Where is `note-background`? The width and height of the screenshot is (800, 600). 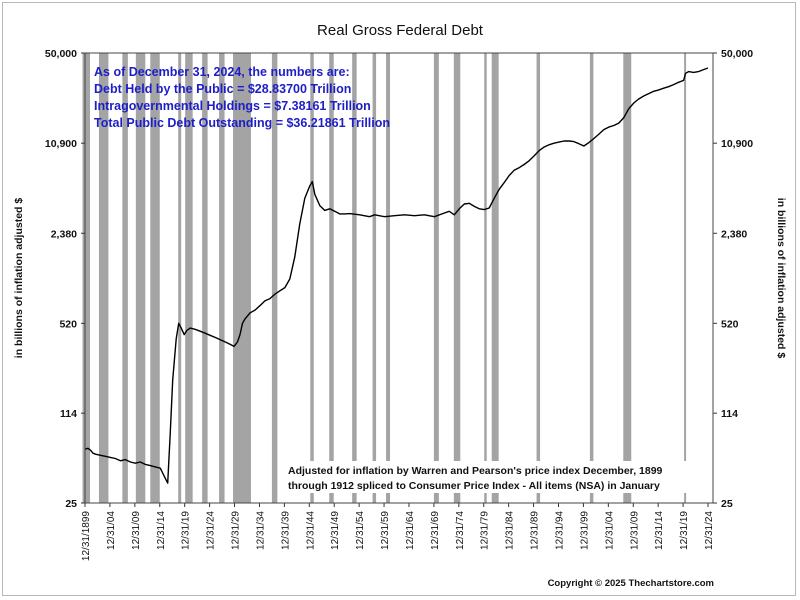 note-background is located at coordinates (494, 477).